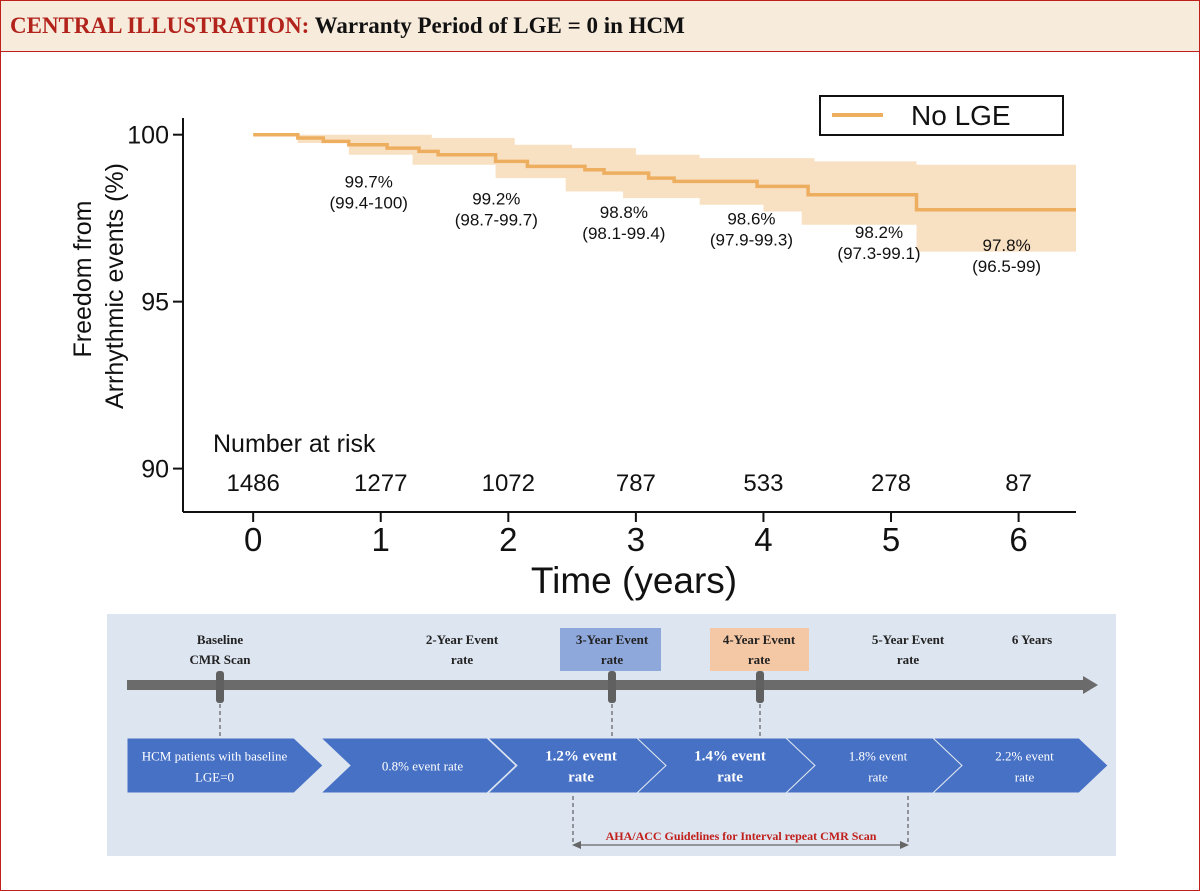 The image size is (1200, 891). I want to click on annotation-ci-3: (98.1-99.4), so click(623, 233).